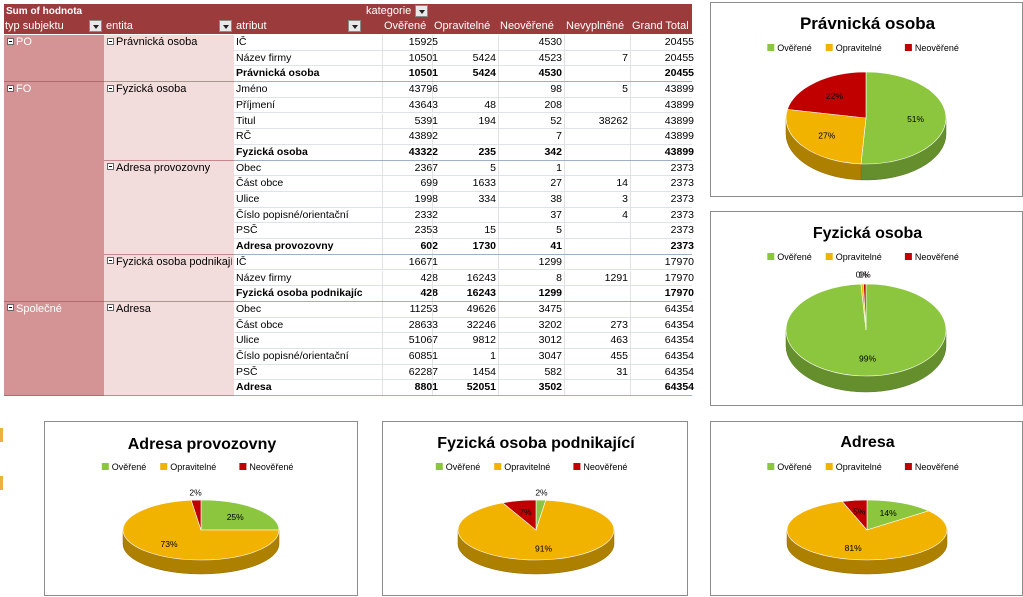  Describe the element at coordinates (256, 104) in the screenshot. I see `attribute-cell: Příjmení` at that location.